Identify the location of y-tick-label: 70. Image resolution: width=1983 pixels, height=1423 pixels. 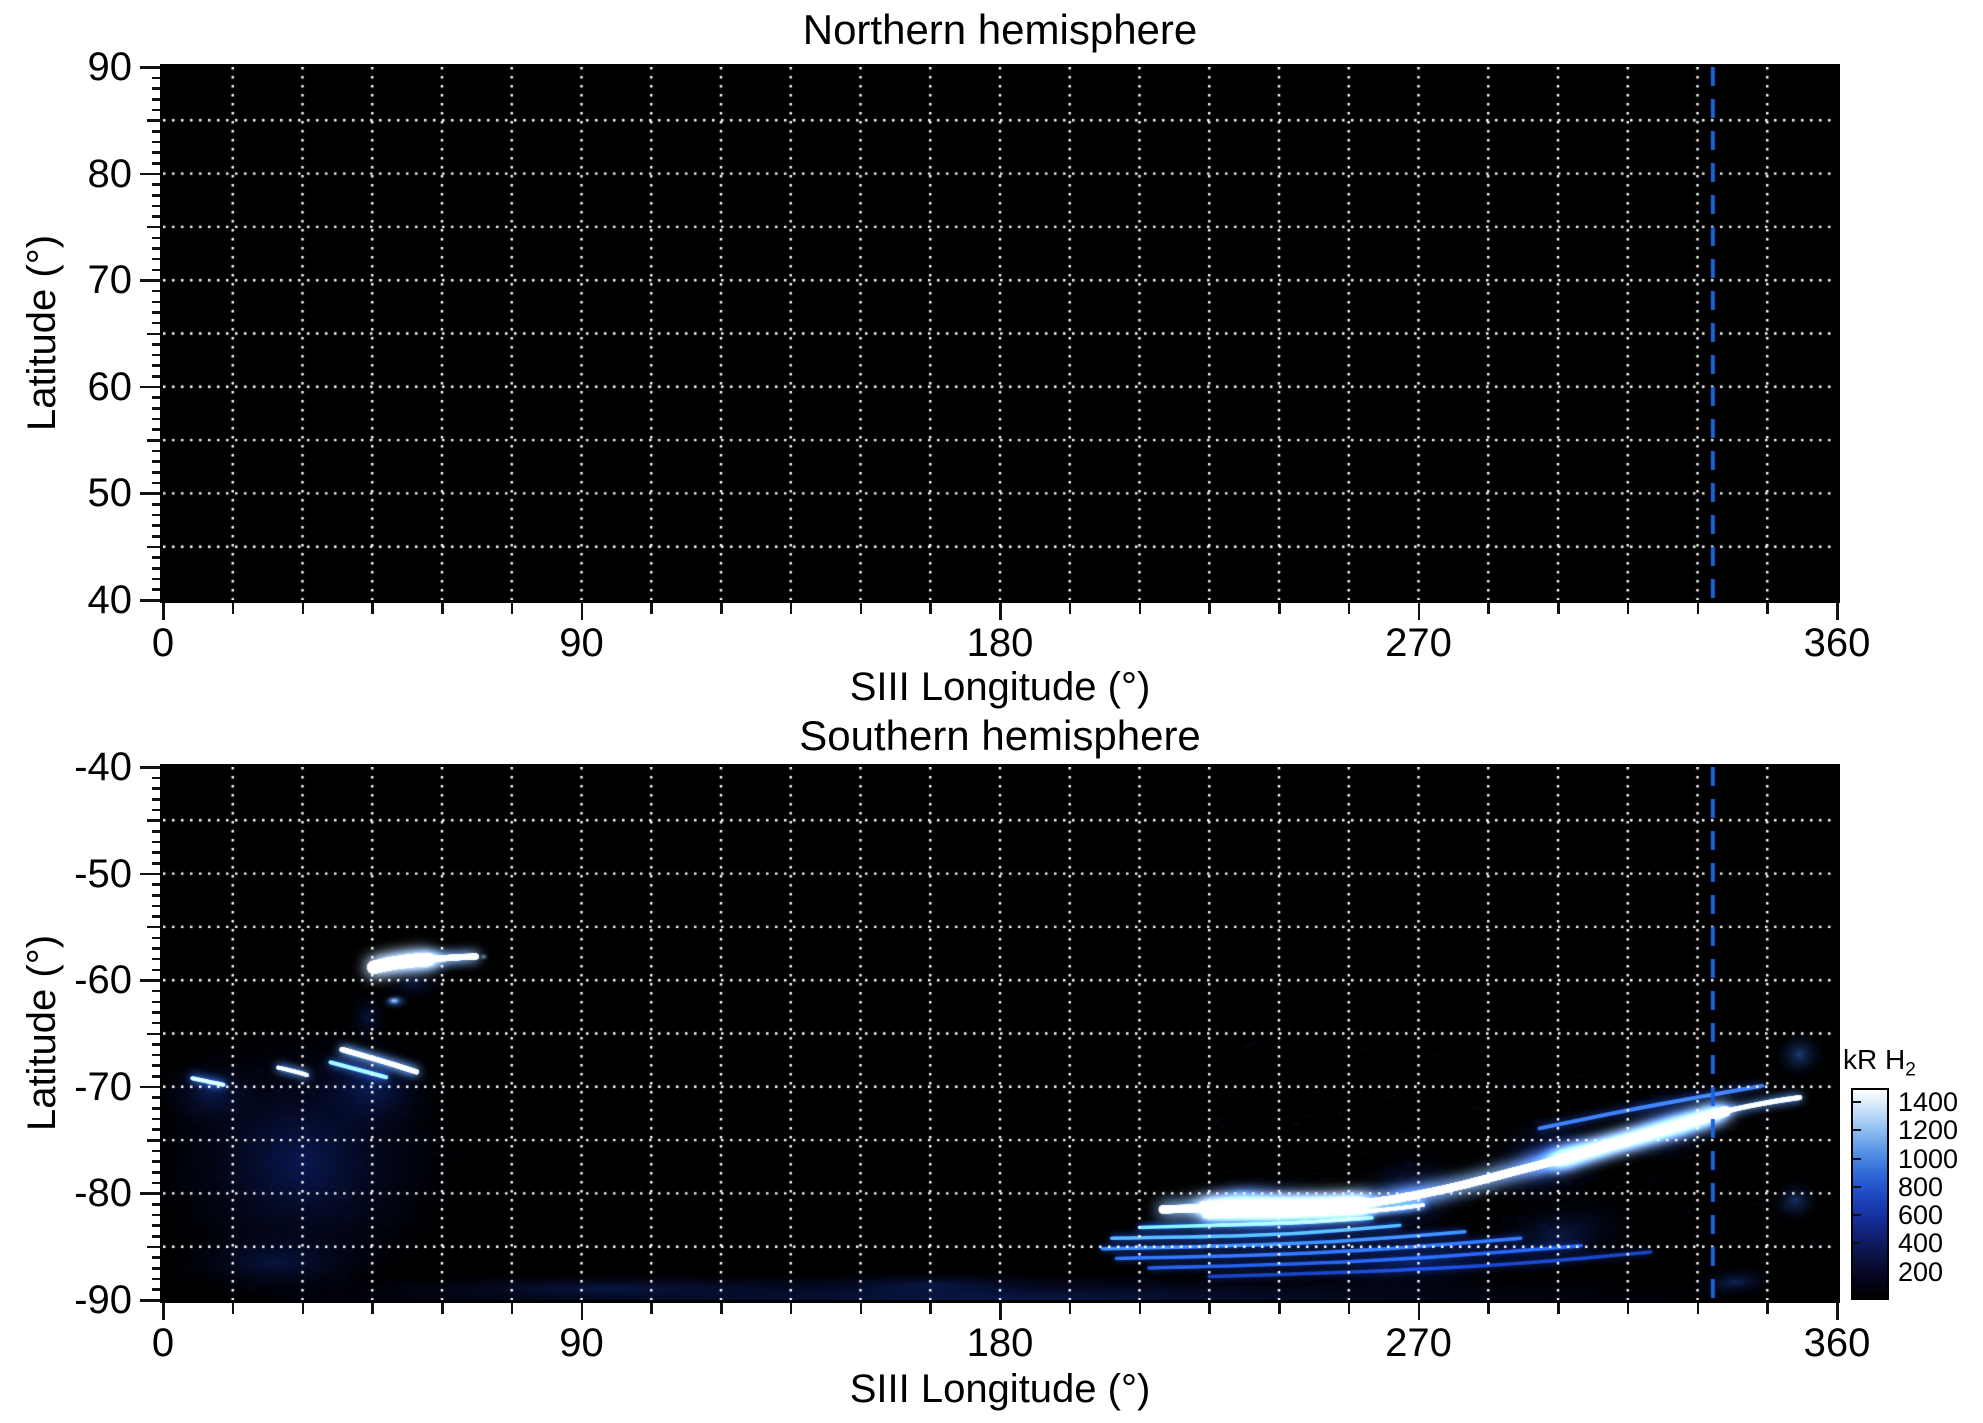
(110, 280).